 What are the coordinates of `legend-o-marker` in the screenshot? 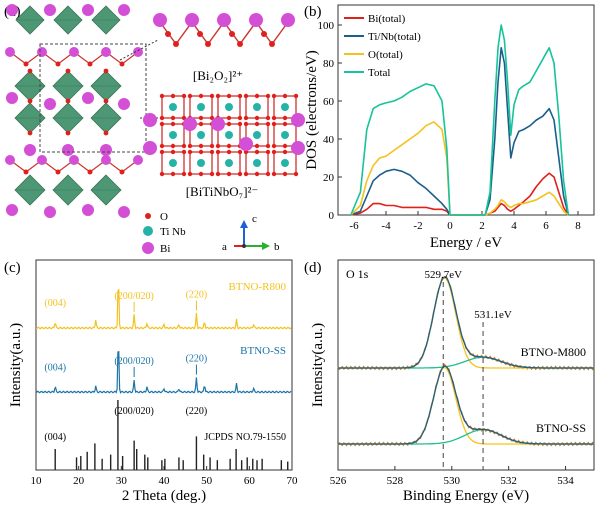 It's located at (148, 216).